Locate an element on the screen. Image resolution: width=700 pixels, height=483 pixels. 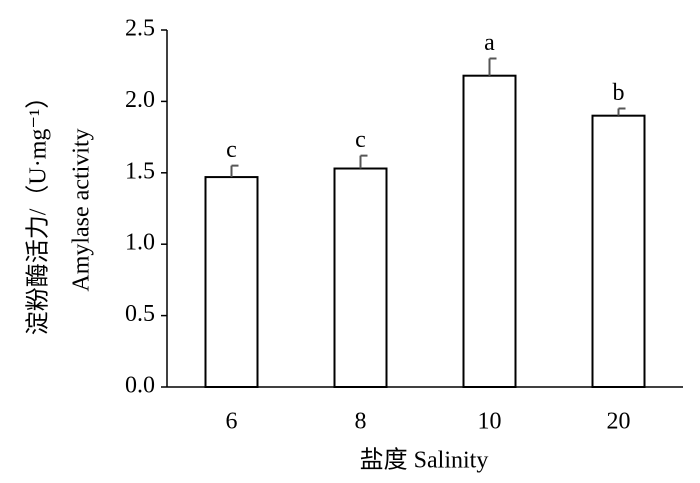
x-tick-label: 10 is located at coordinates (490, 422).